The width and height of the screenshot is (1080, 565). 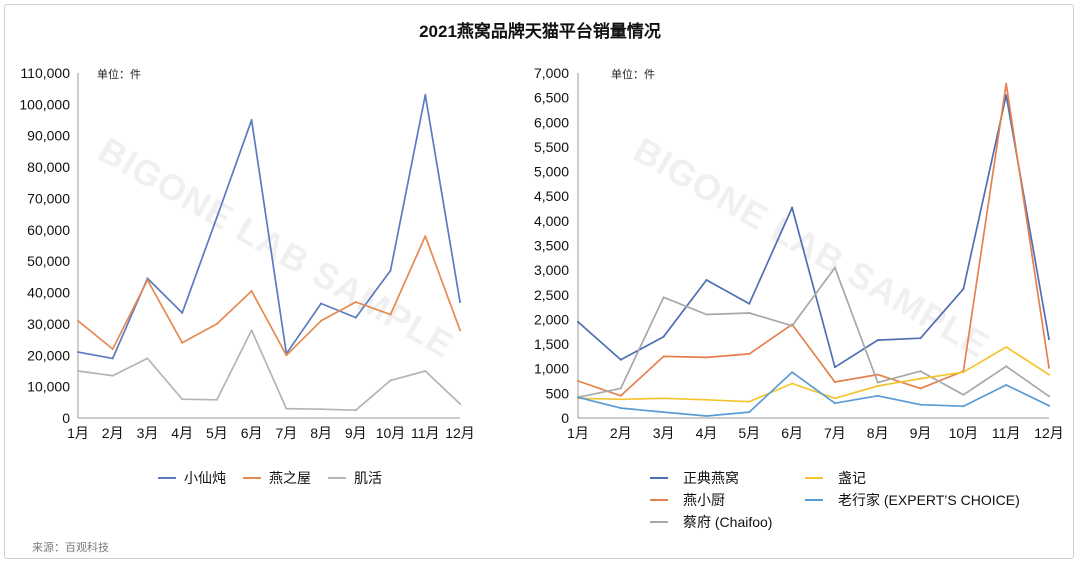 What do you see at coordinates (551, 246) in the screenshot?
I see `y-tick-label: 3,500` at bounding box center [551, 246].